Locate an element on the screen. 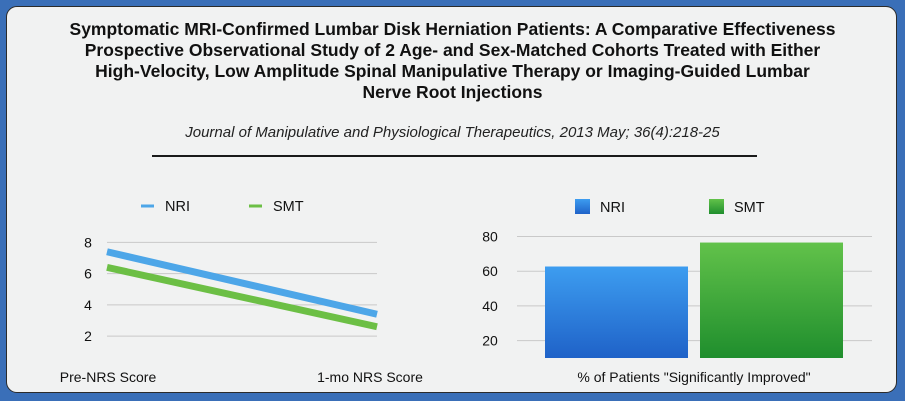  legend-label-bar-smt: SMT is located at coordinates (749, 208).